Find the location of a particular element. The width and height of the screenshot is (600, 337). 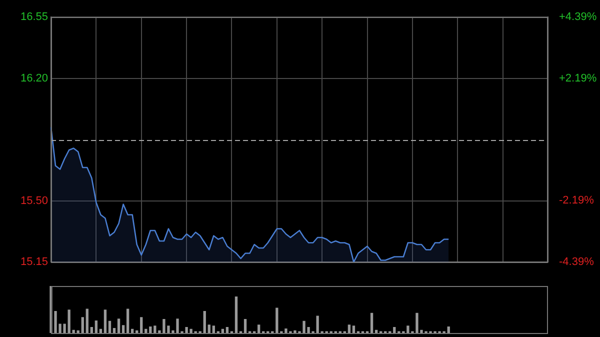

y-tick-label: 16.55 is located at coordinates (34, 17).